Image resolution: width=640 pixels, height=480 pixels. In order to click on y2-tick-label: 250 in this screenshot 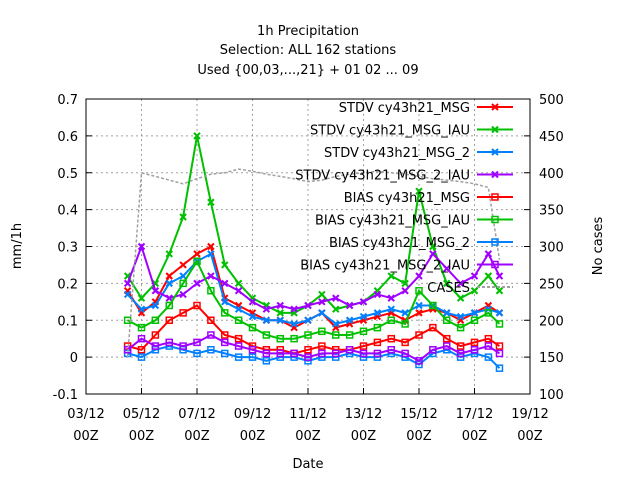, I will do `click(551, 284)`.